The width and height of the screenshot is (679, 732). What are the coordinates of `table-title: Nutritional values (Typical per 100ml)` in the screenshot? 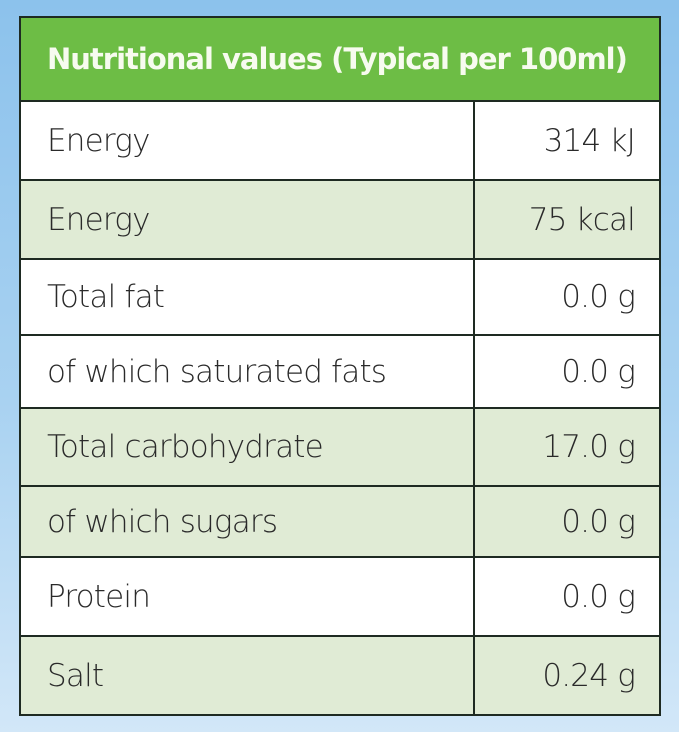 It's located at (340, 60).